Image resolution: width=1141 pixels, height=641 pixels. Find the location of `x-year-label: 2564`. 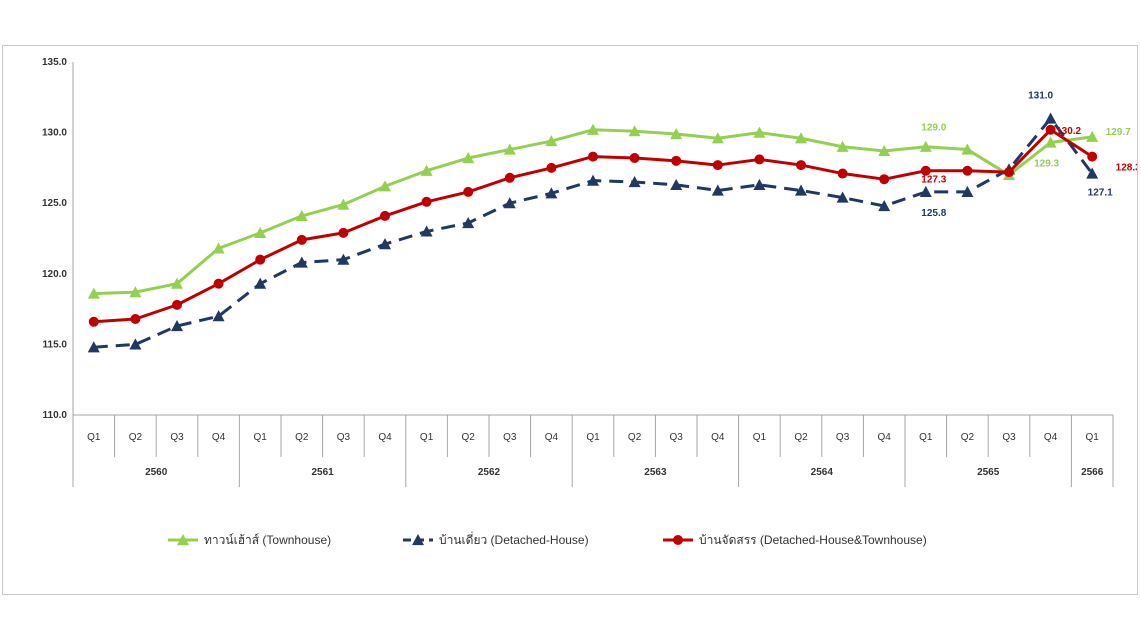

x-year-label: 2564 is located at coordinates (822, 472).